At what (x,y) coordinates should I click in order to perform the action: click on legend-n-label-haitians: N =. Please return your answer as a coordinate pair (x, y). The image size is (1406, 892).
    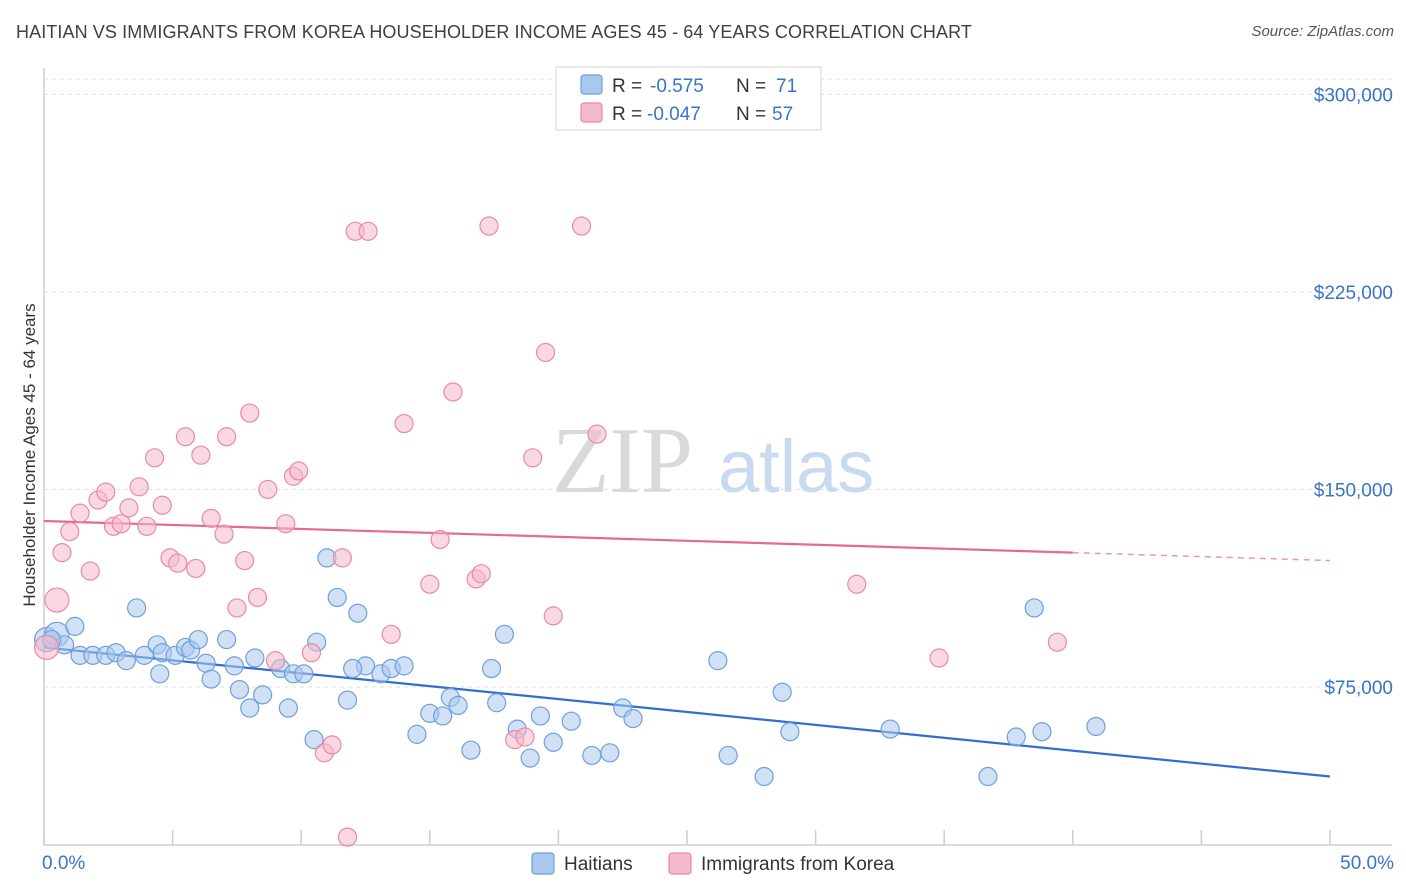
    Looking at the image, I should click on (751, 86).